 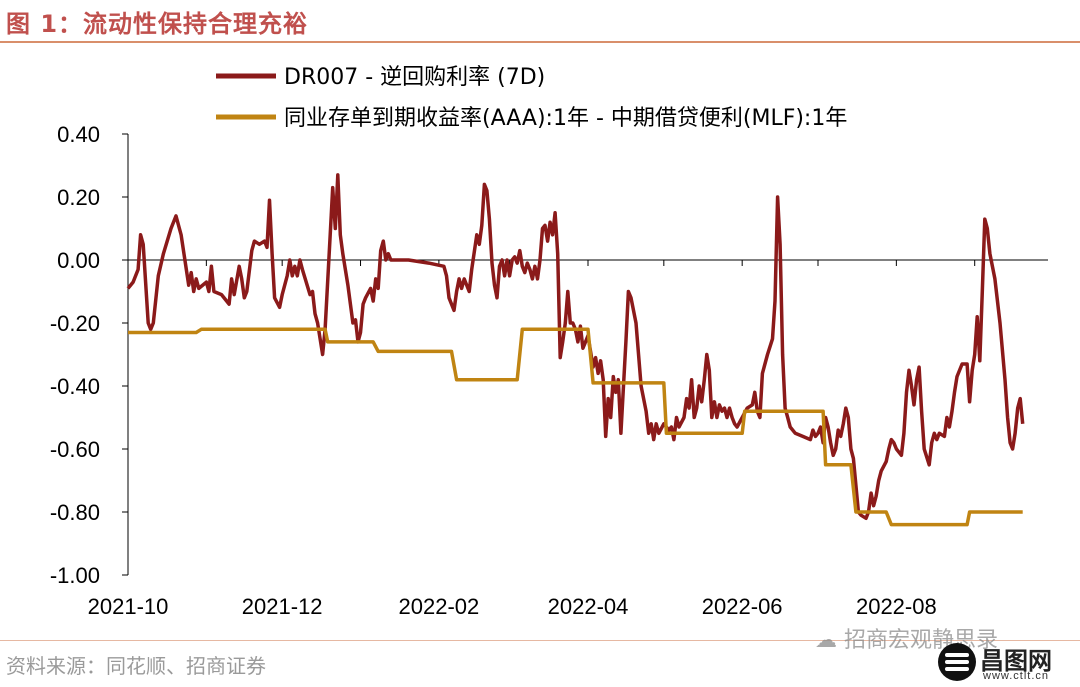 What do you see at coordinates (1016, 676) in the screenshot?
I see `watermark-site-url: www.ctlt.cn` at bounding box center [1016, 676].